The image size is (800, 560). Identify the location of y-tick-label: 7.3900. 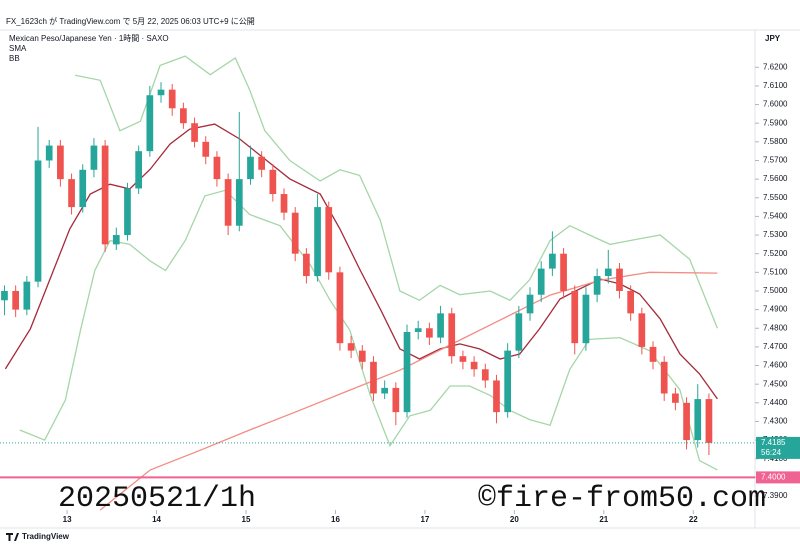
(775, 495).